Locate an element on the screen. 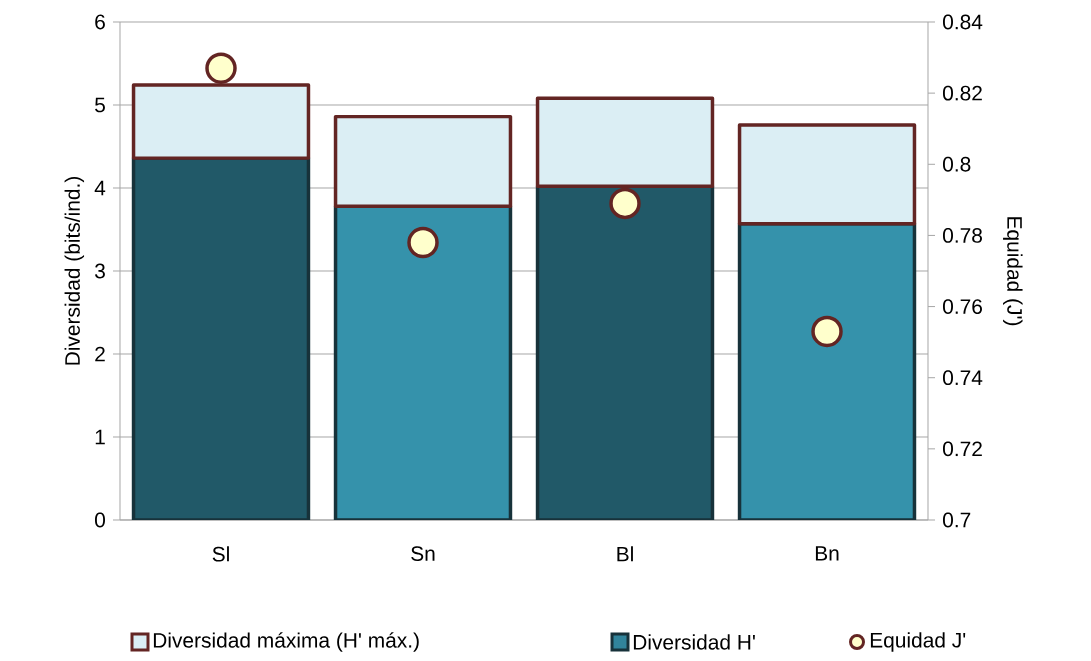 This screenshot has width=1091, height=661. y2-tick-label: 0.78 is located at coordinates (962, 235).